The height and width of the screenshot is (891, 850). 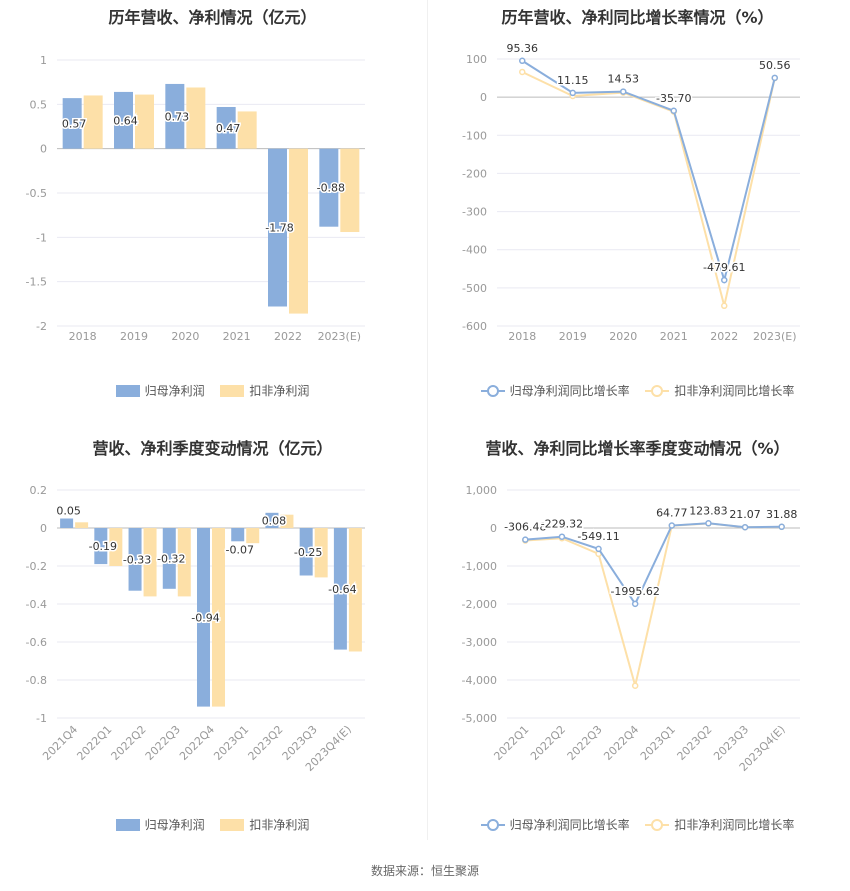 I want to click on data-label: 123.83, so click(x=708, y=510).